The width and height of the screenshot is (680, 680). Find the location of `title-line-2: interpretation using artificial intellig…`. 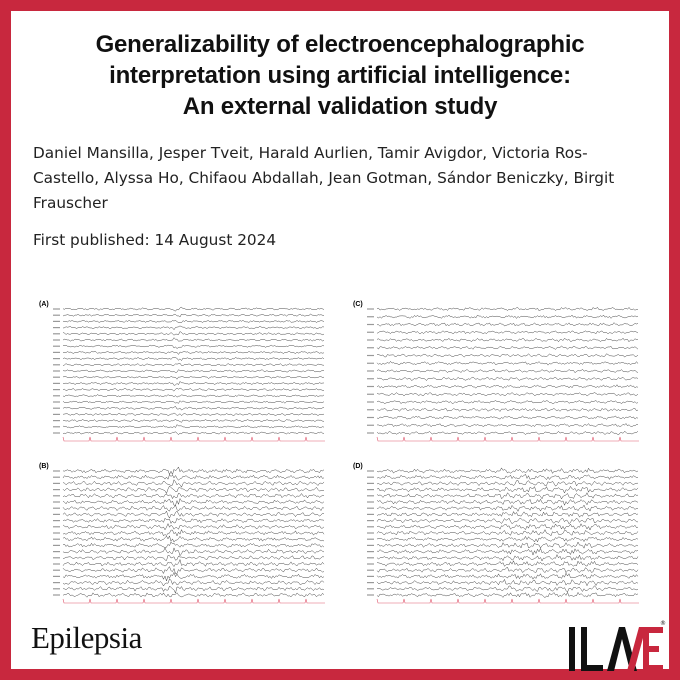

title-line-2: interpretation using artificial intellig… is located at coordinates (340, 75).